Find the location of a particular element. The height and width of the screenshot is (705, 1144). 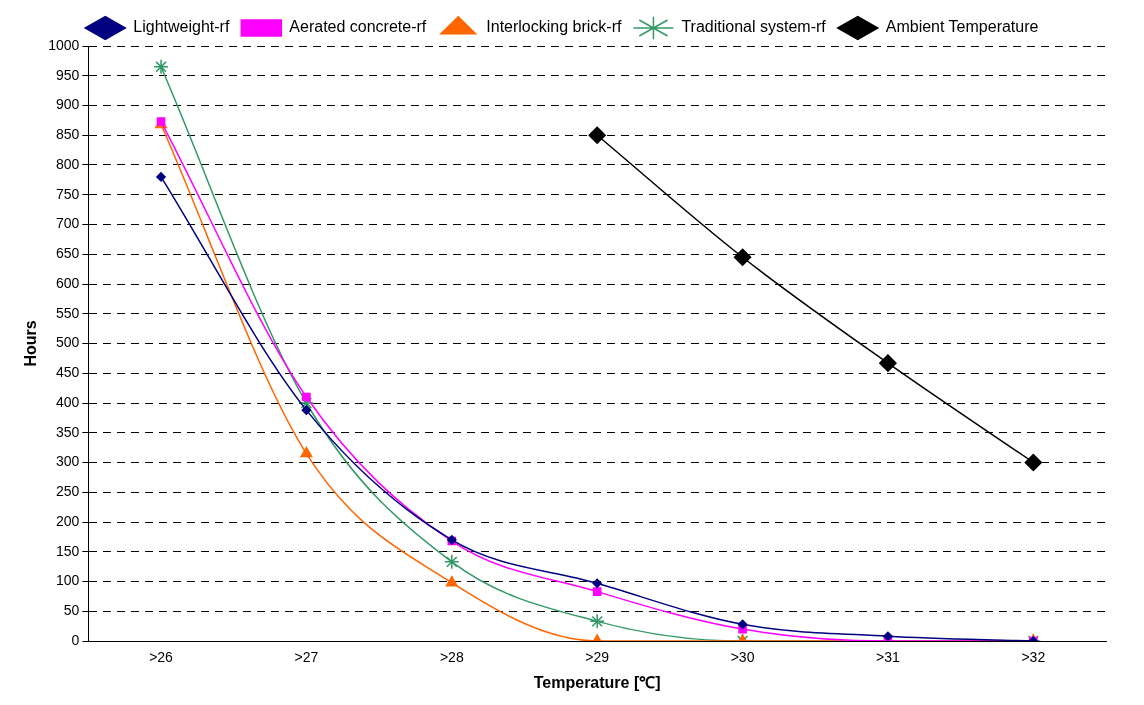

y-tick-label: 650 is located at coordinates (67, 253).